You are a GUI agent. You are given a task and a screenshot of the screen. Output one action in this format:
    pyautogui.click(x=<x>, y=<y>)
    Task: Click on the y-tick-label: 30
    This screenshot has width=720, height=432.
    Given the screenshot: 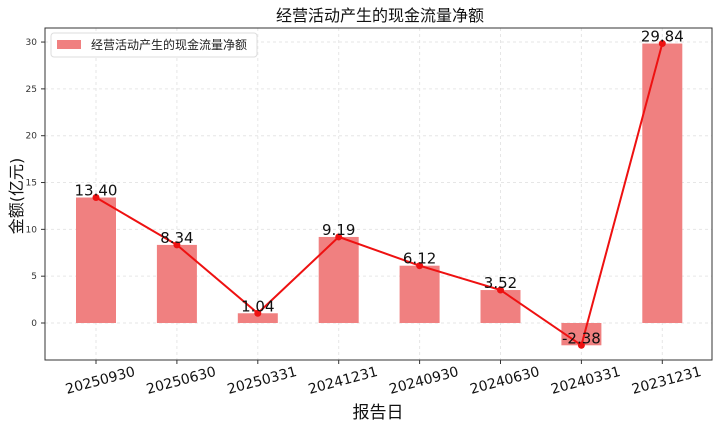 What is the action you would take?
    pyautogui.click(x=32, y=43)
    